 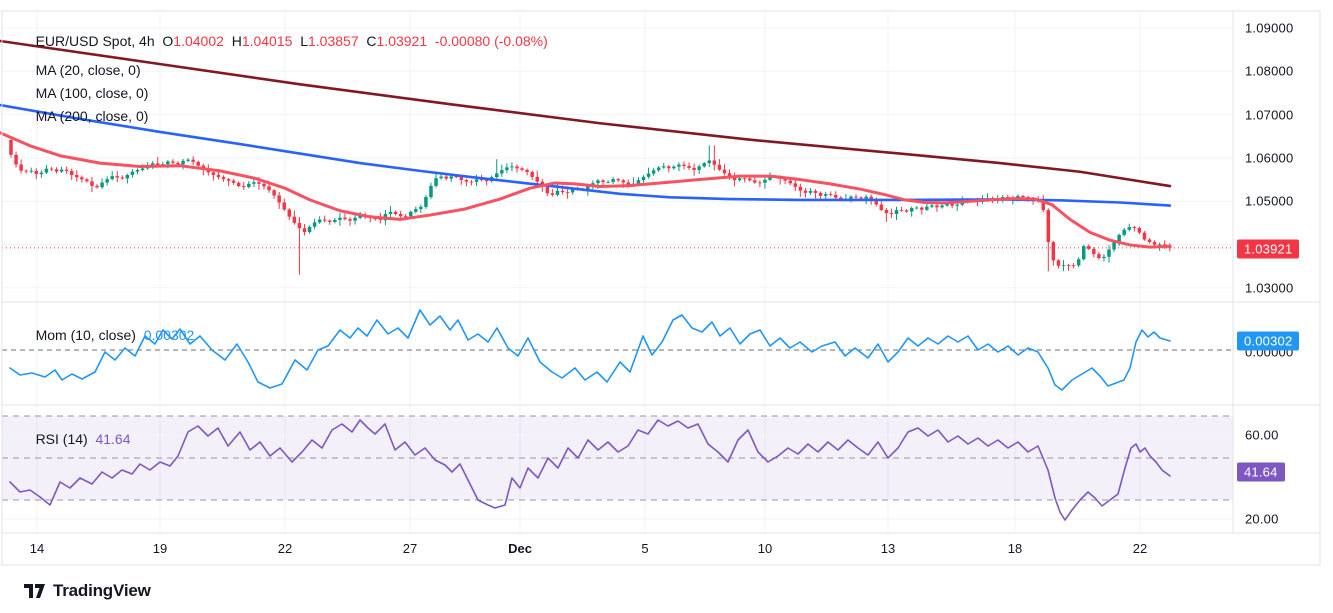 What do you see at coordinates (520, 548) in the screenshot?
I see `time-axis-label: Dec` at bounding box center [520, 548].